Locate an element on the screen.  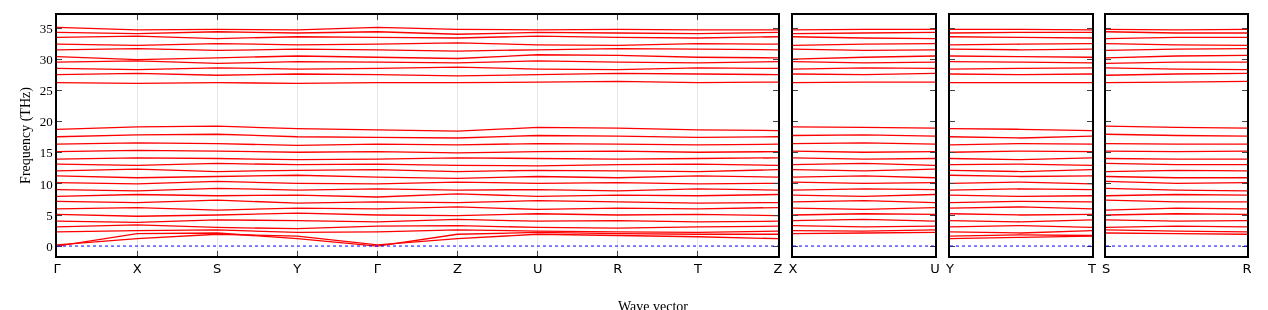
y-tick-label: 10 is located at coordinates (46, 184).